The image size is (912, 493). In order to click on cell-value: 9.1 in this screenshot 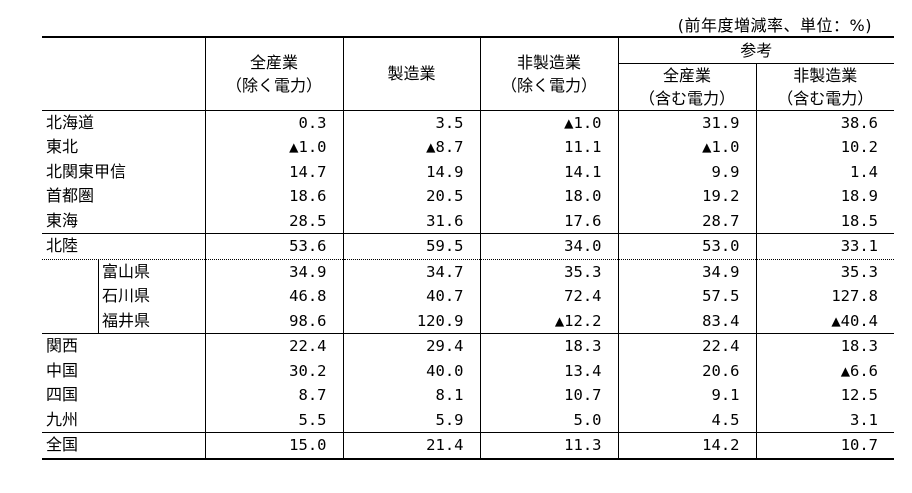, I will do `click(686, 395)`.